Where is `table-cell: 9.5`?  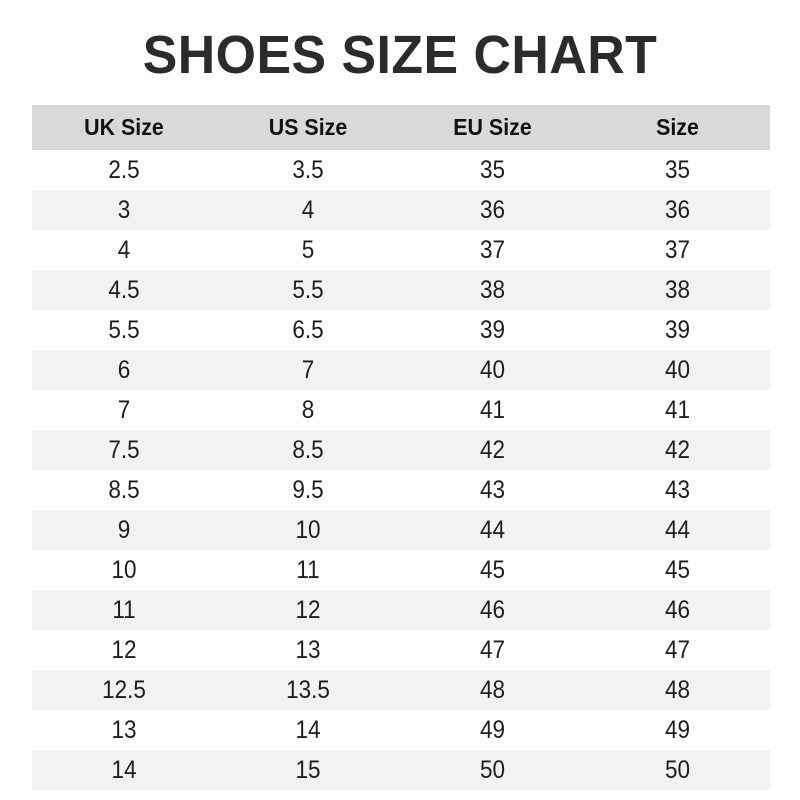 table-cell: 9.5 is located at coordinates (308, 490).